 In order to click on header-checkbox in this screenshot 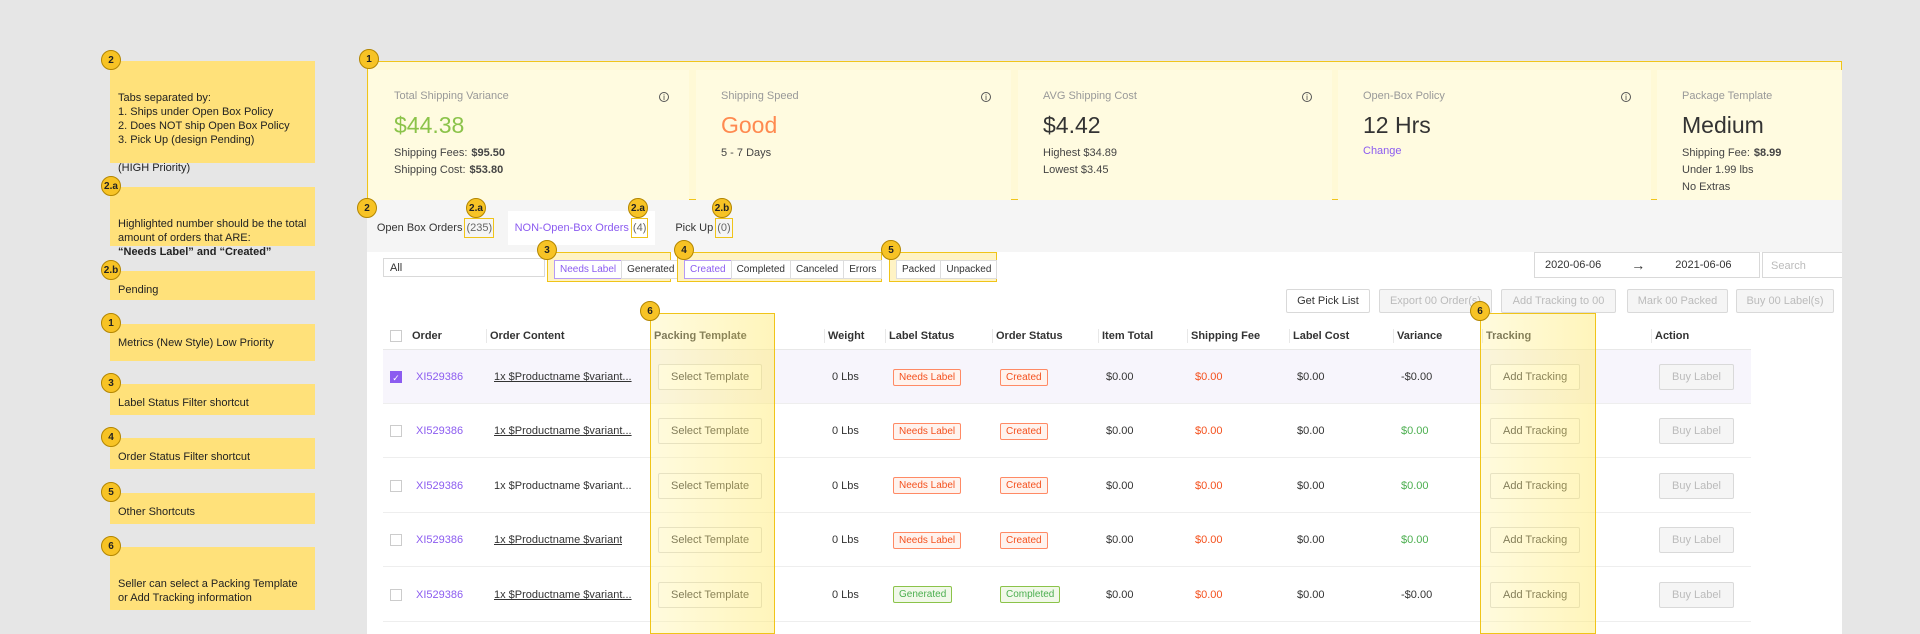, I will do `click(396, 336)`.